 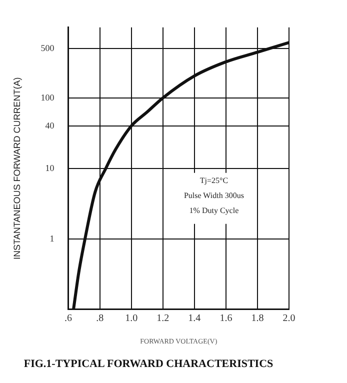 What do you see at coordinates (226, 318) in the screenshot?
I see `x-tick-label: 1.6` at bounding box center [226, 318].